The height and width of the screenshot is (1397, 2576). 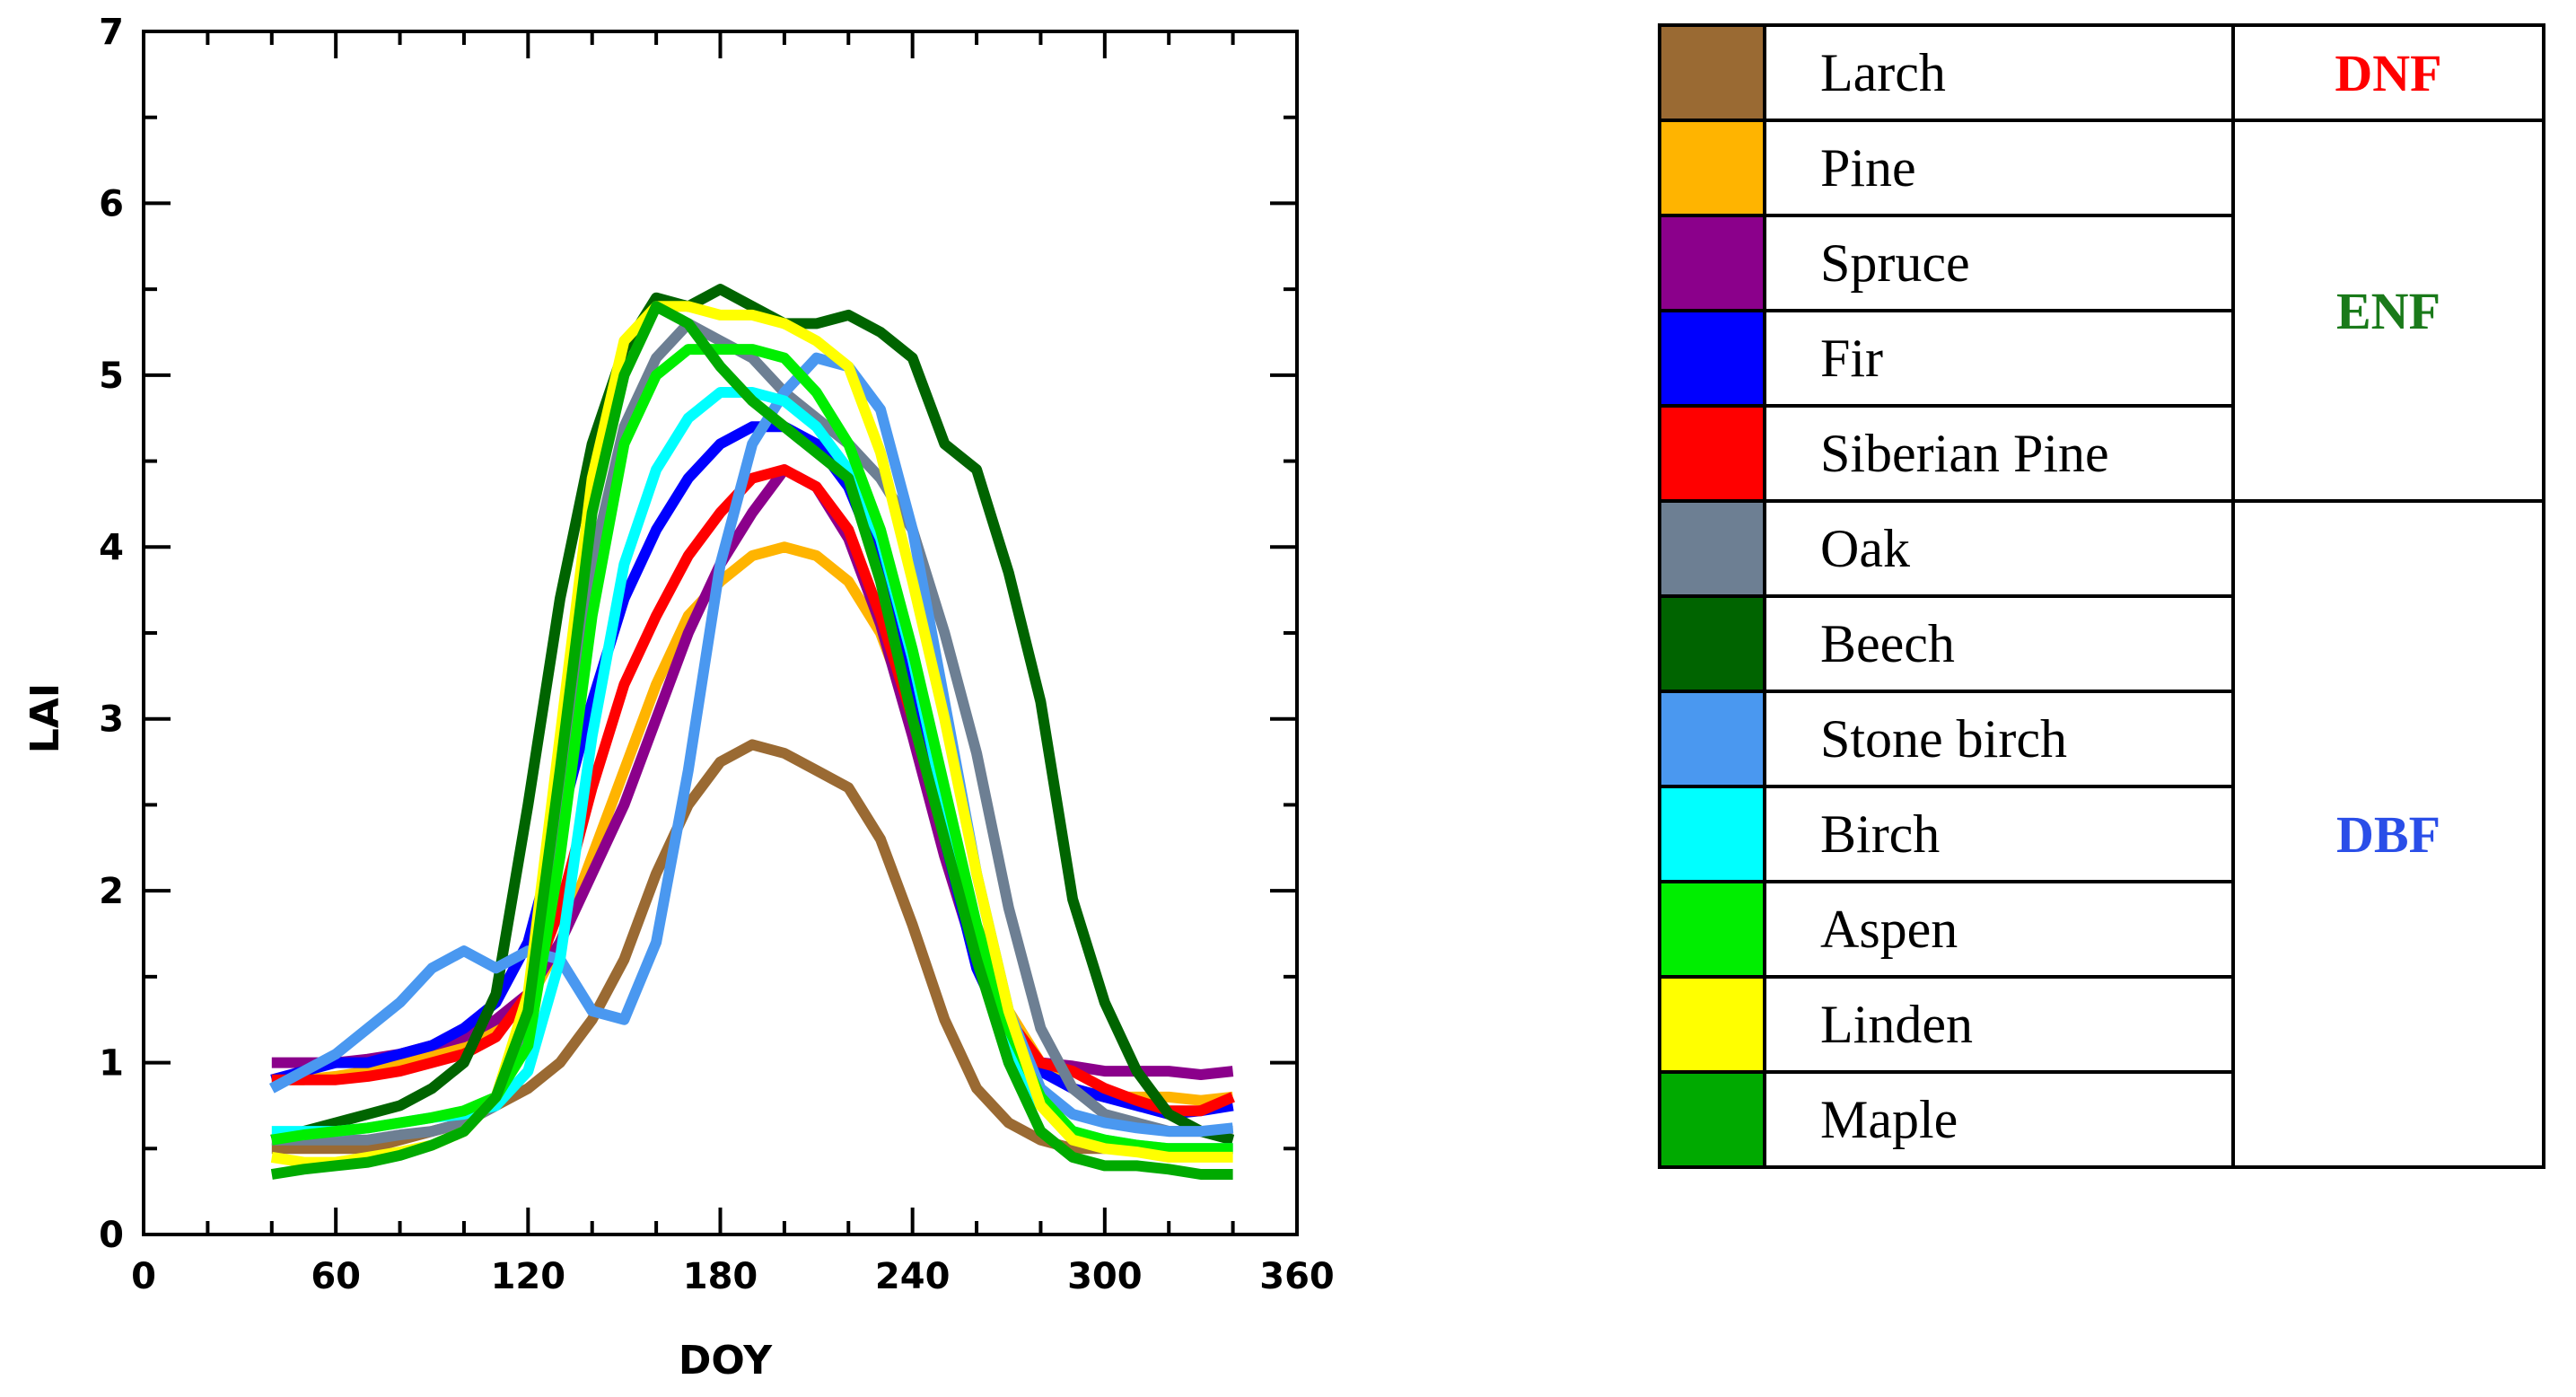 What do you see at coordinates (1712, 72) in the screenshot?
I see `legend-swatch-larch` at bounding box center [1712, 72].